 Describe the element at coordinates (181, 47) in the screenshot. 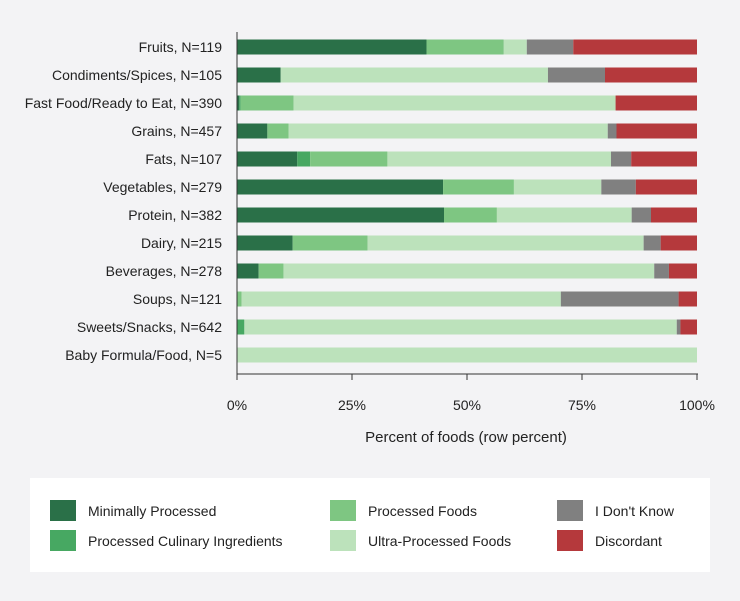

I see `category-label: Fruits, N=119` at that location.